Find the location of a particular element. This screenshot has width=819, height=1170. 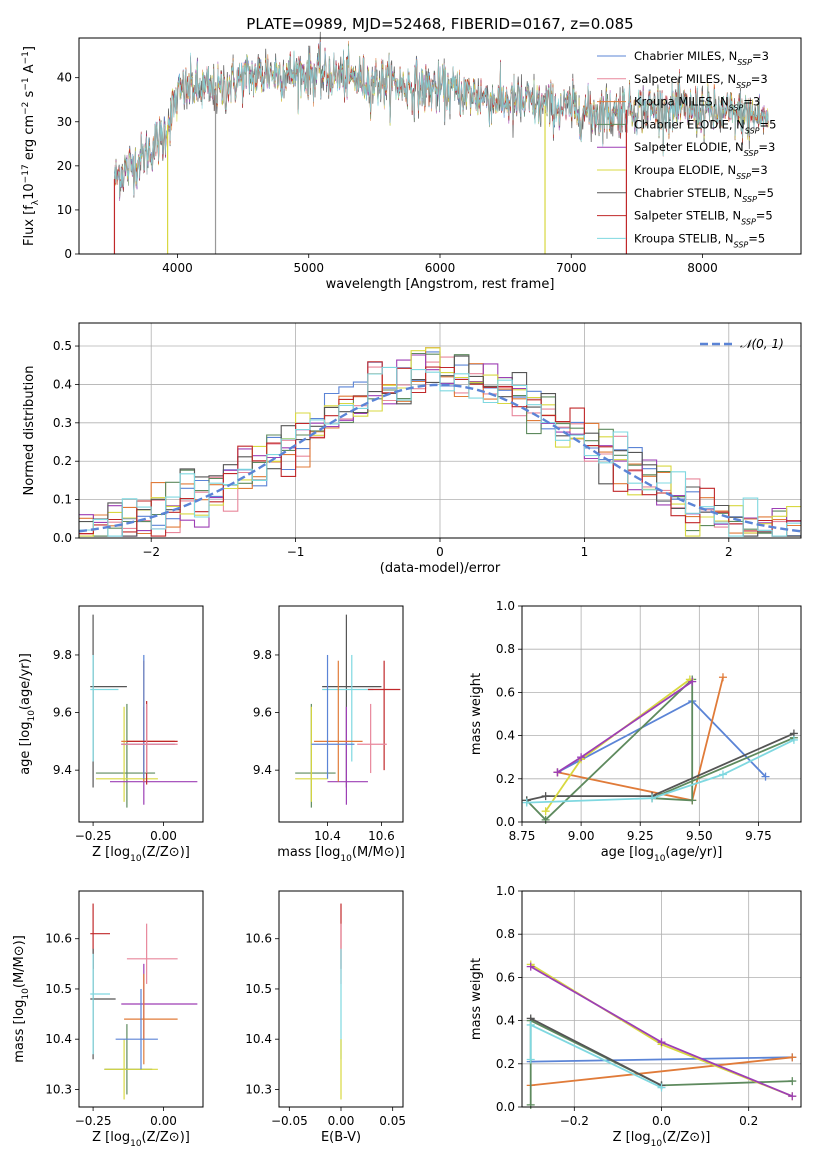

y-axis-label: age [log10(age/yr)] is located at coordinates (27, 714).